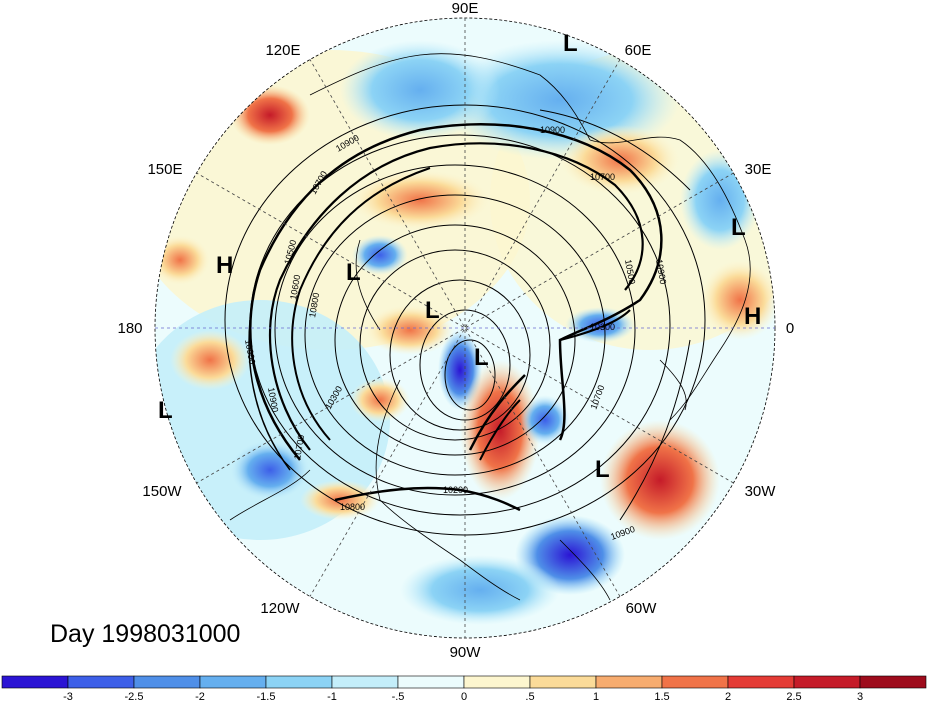 This screenshot has width=928, height=702. What do you see at coordinates (758, 169) in the screenshot?
I see `lon-label-30e: 30E` at bounding box center [758, 169].